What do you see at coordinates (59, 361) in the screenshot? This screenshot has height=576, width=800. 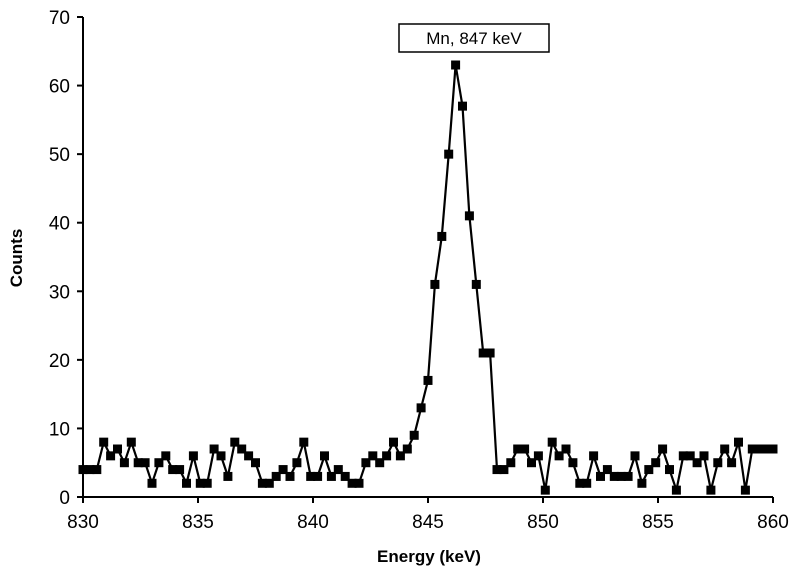 I see `y-tick-label: 20` at bounding box center [59, 361].